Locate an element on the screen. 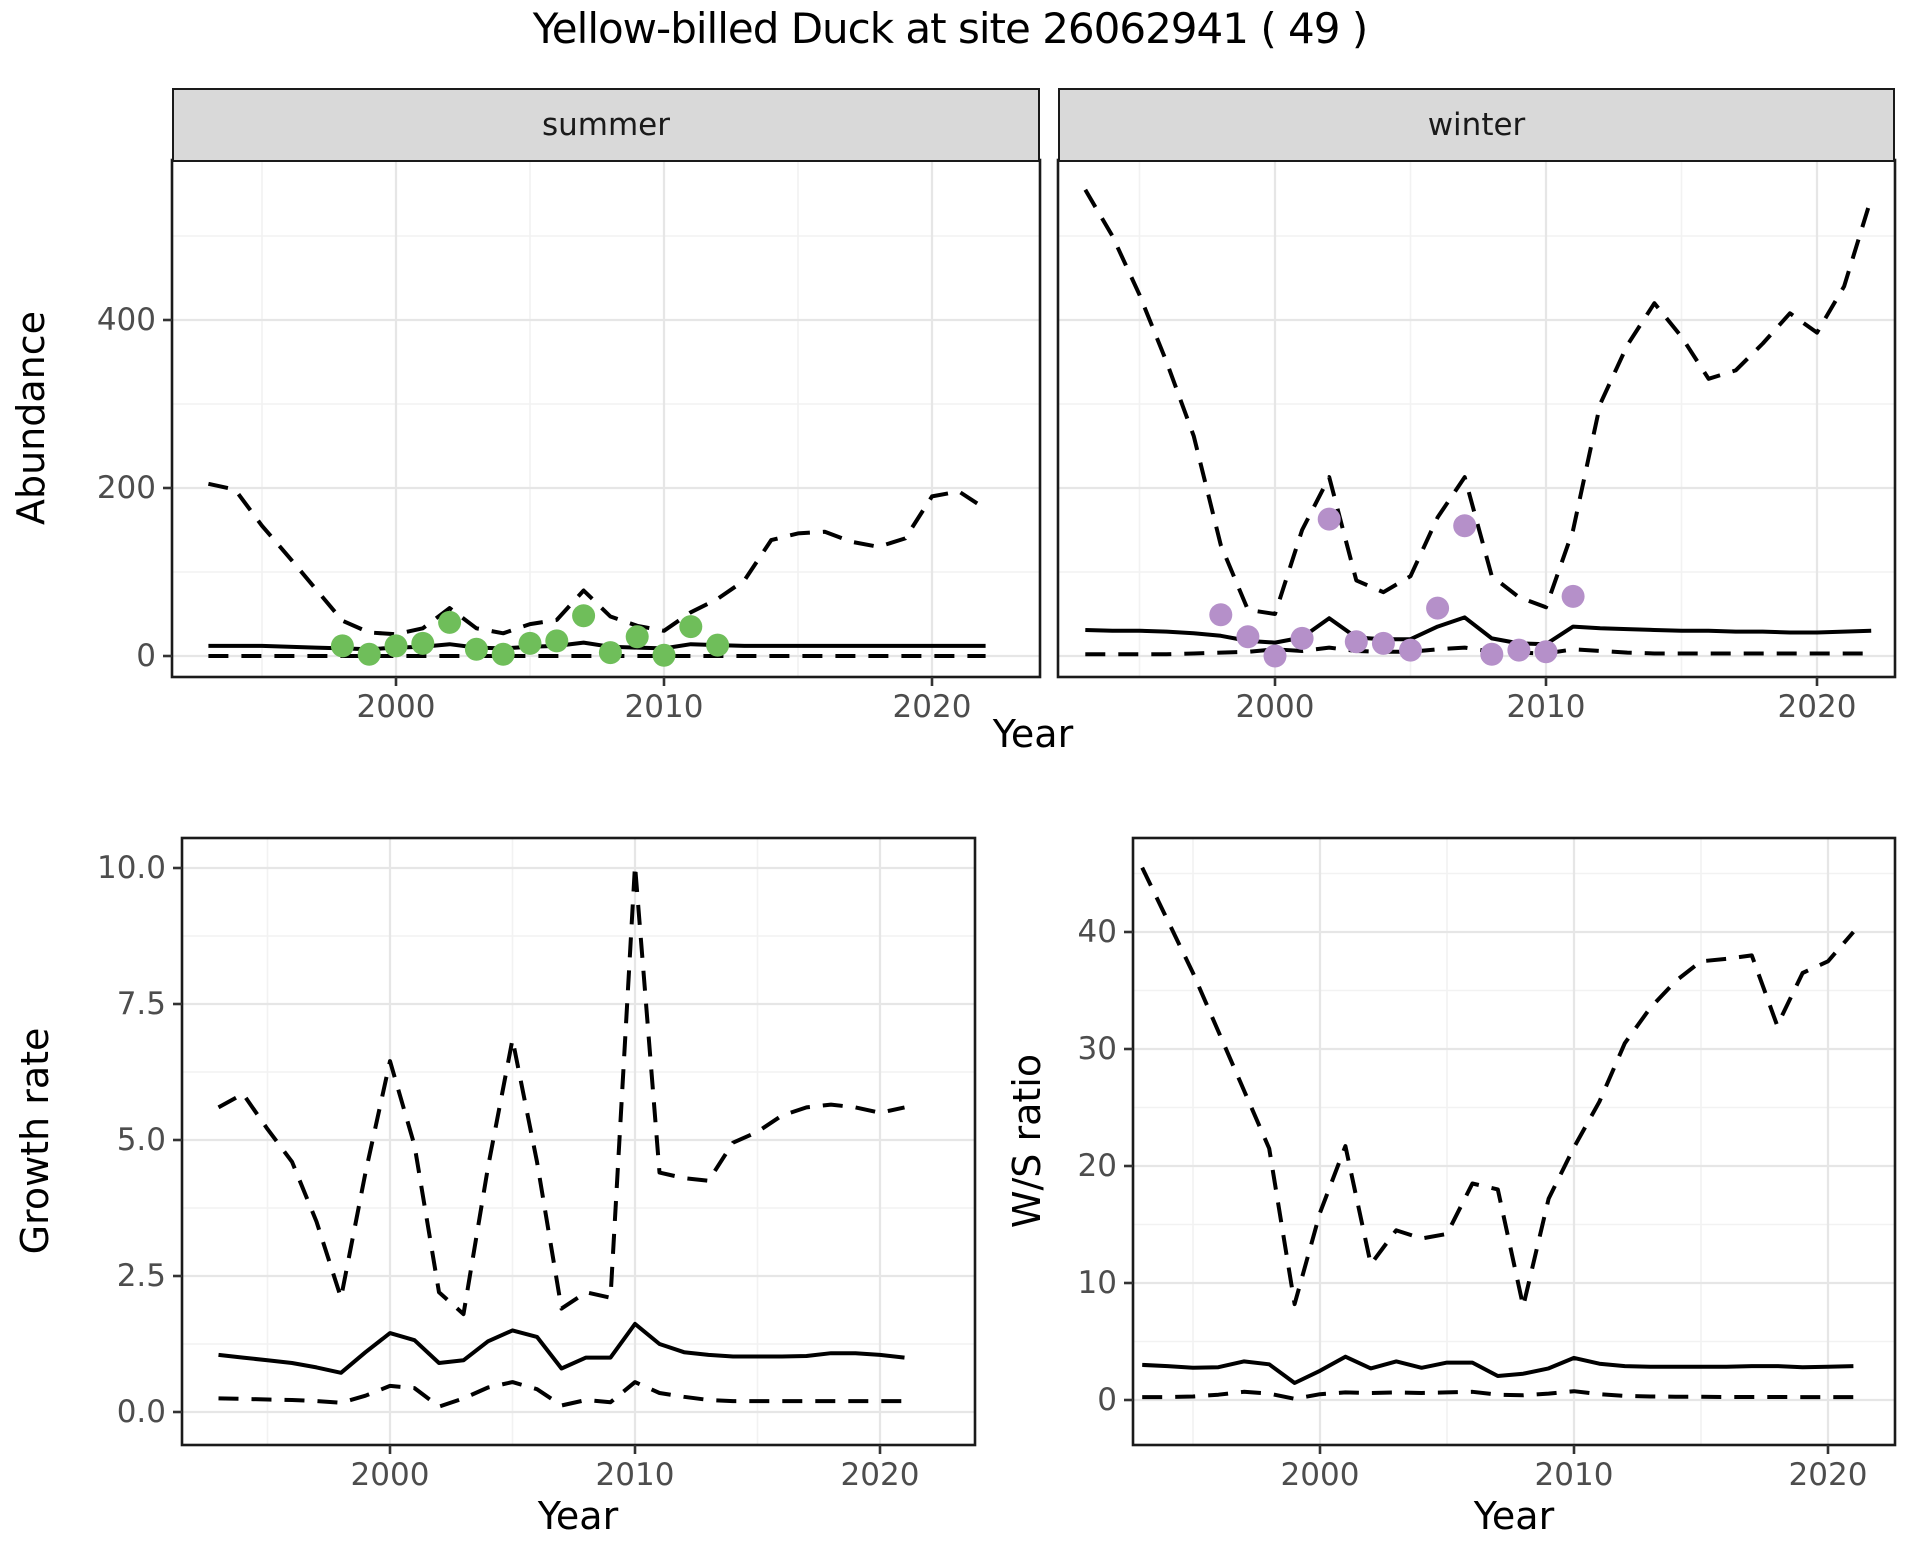 The image size is (1920, 1560). facet-strip-summer-label: summer is located at coordinates (605, 125).